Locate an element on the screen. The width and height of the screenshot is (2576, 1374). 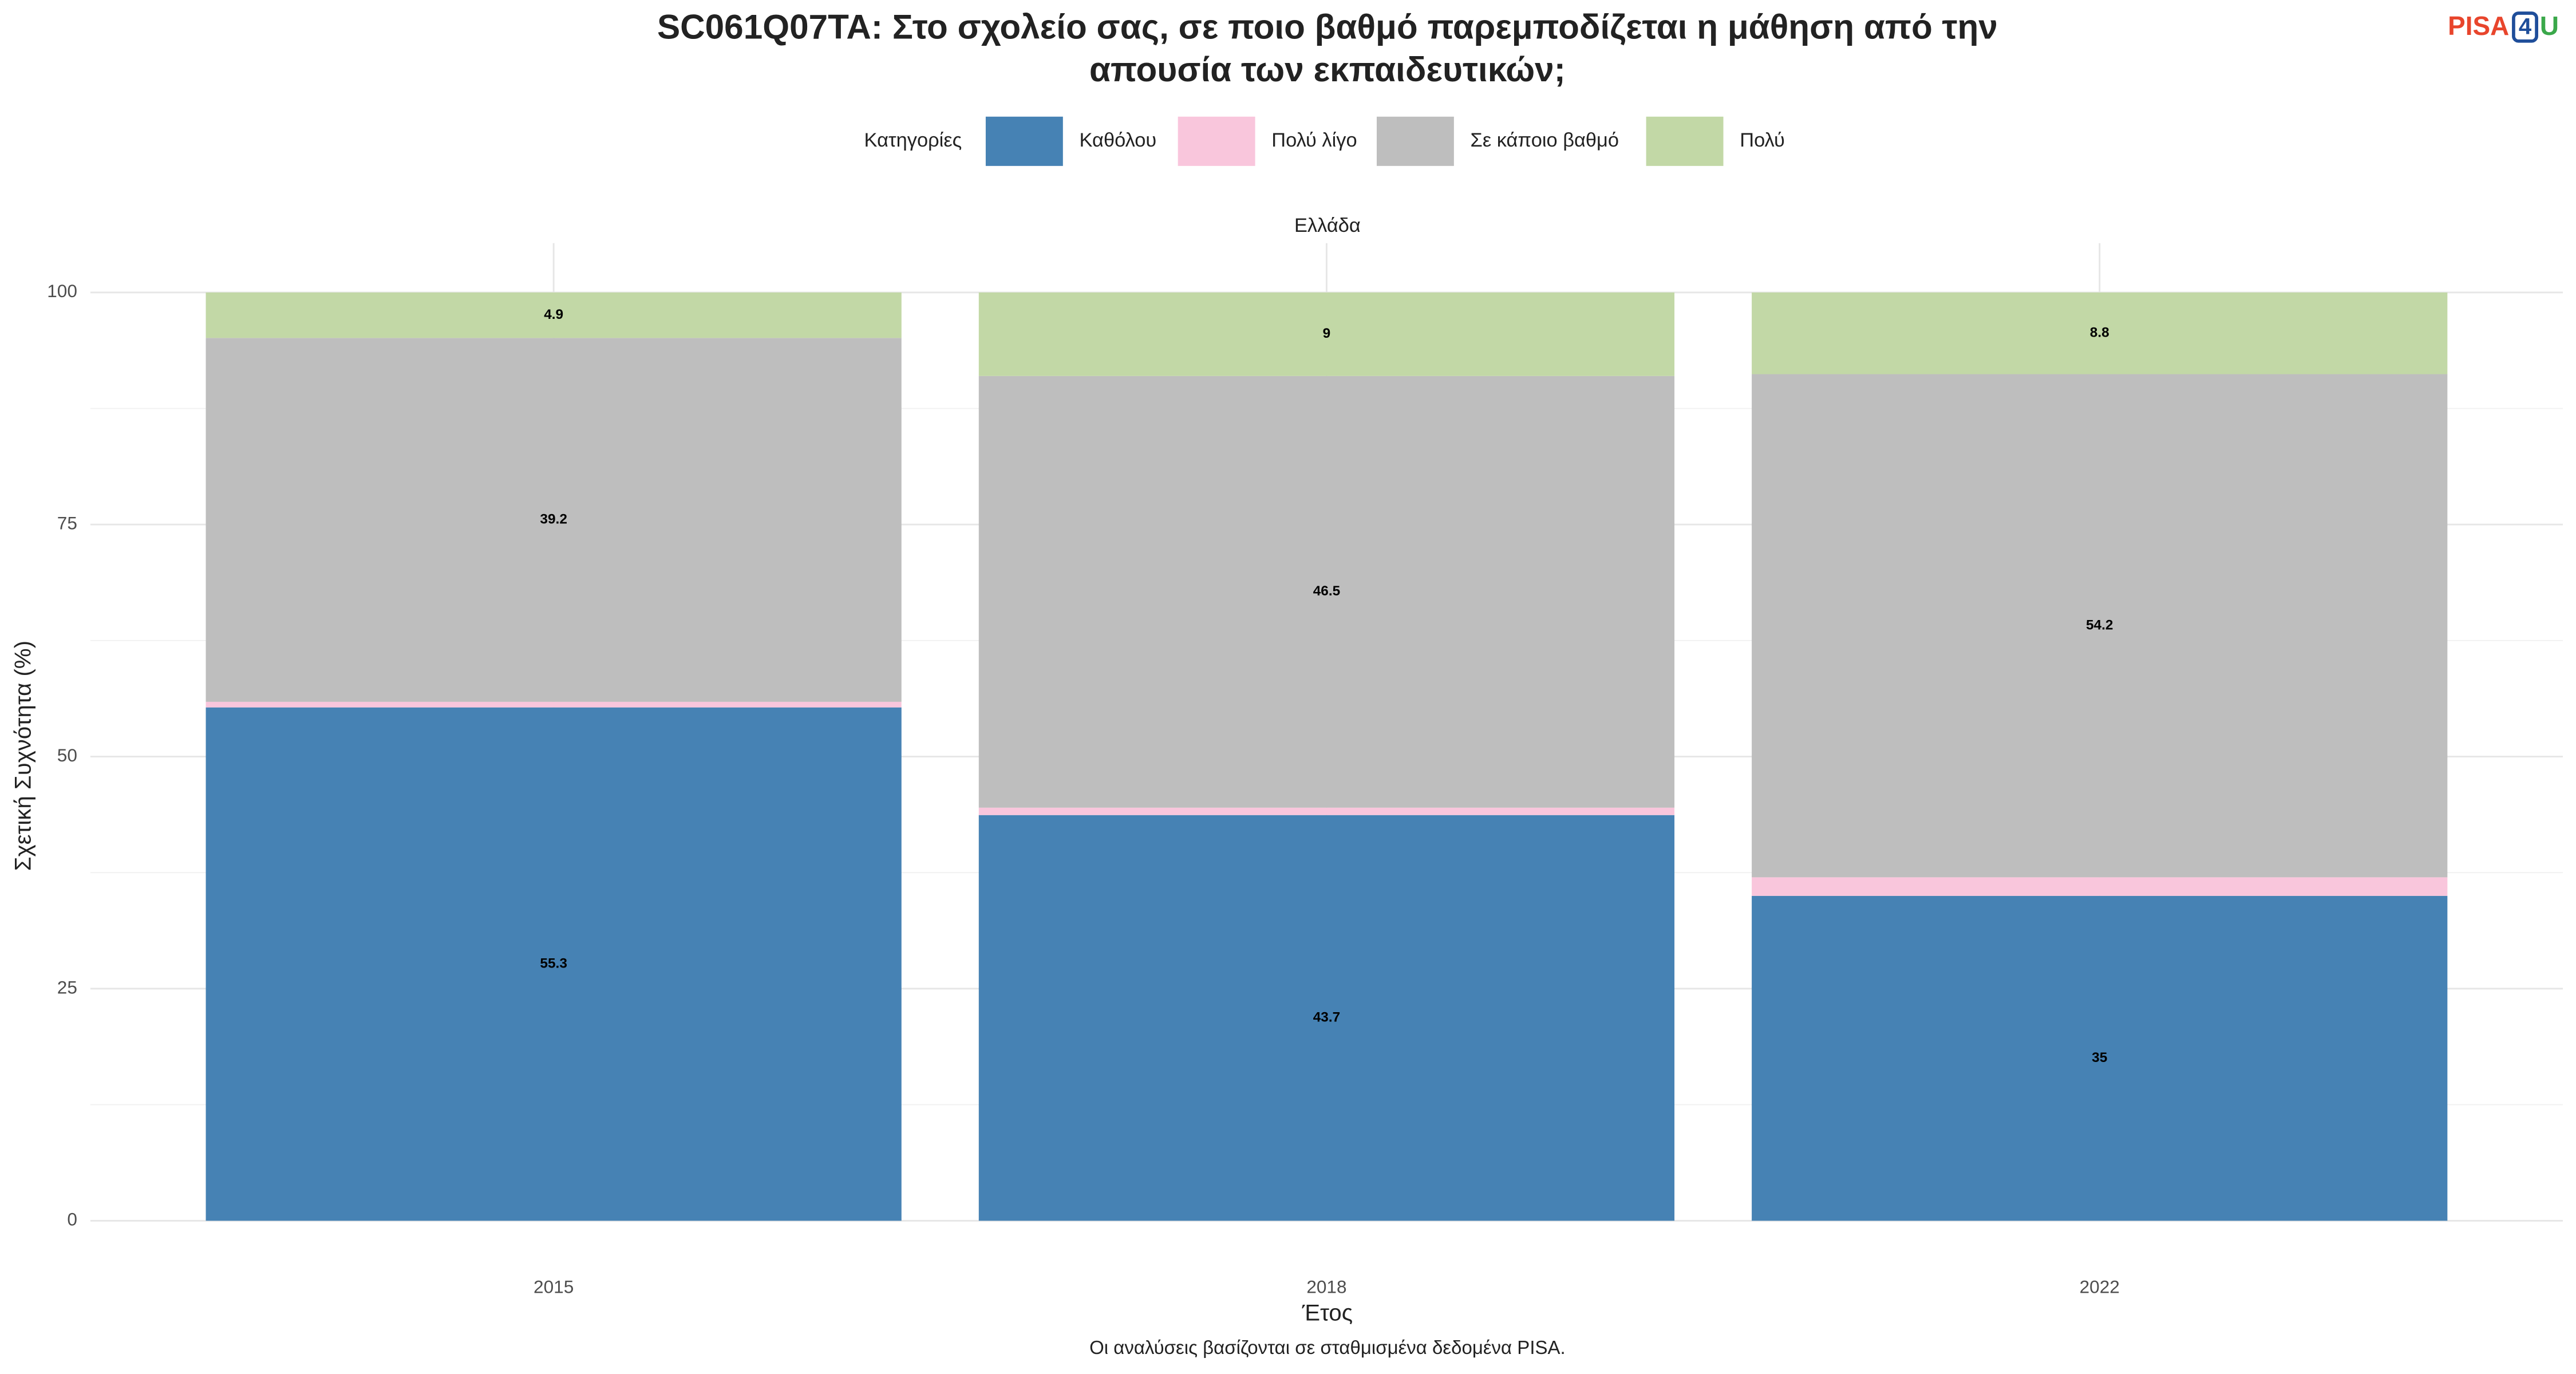
data-label: 8.8 is located at coordinates (2099, 333).